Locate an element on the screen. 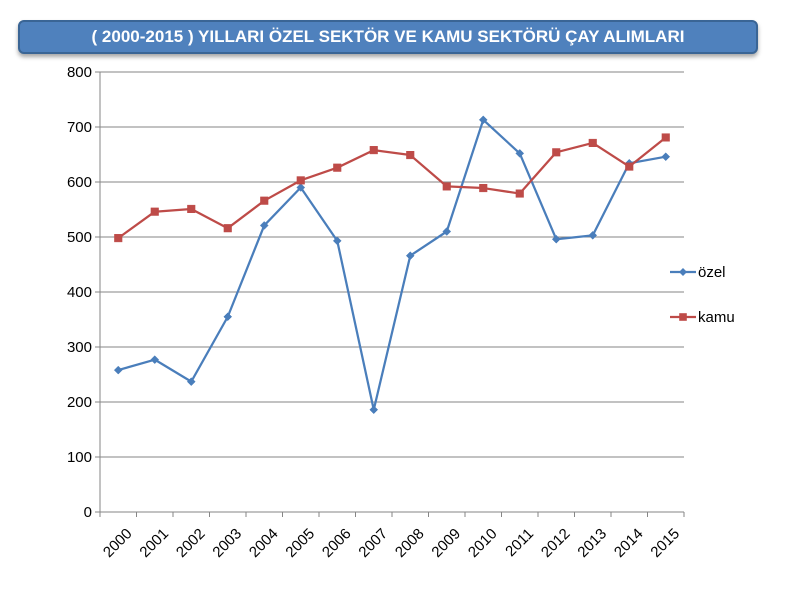 This screenshot has width=791, height=594. y-tick-label: 800 is located at coordinates (79, 72).